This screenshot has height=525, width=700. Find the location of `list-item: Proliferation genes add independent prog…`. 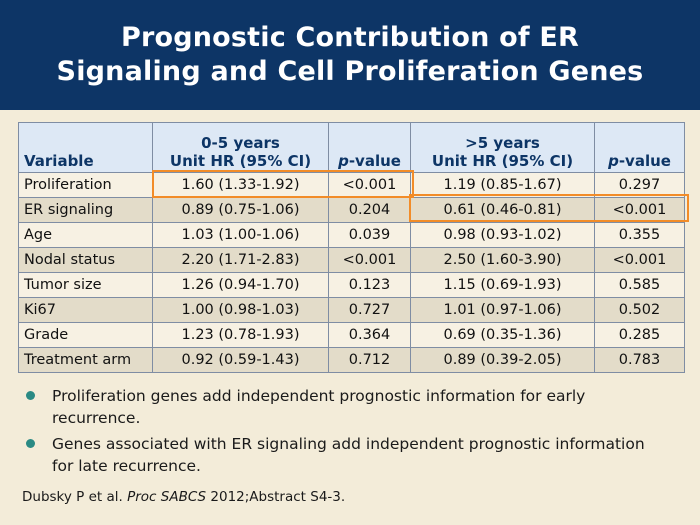

list-item: Proliferation genes add independent prog… is located at coordinates (342, 407).